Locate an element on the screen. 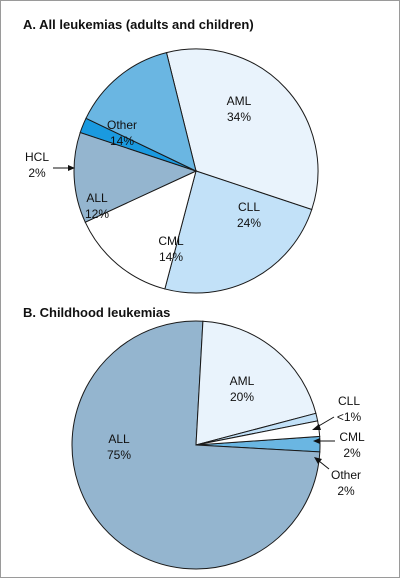 This screenshot has height=579, width=400. chart-b-cml-value: 2% is located at coordinates (352, 453).